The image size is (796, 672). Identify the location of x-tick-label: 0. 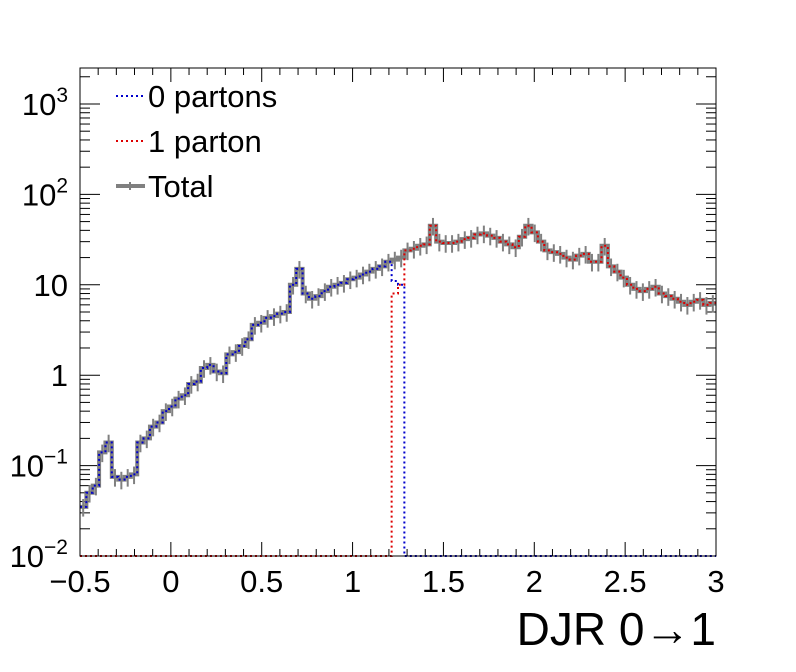
(170, 581).